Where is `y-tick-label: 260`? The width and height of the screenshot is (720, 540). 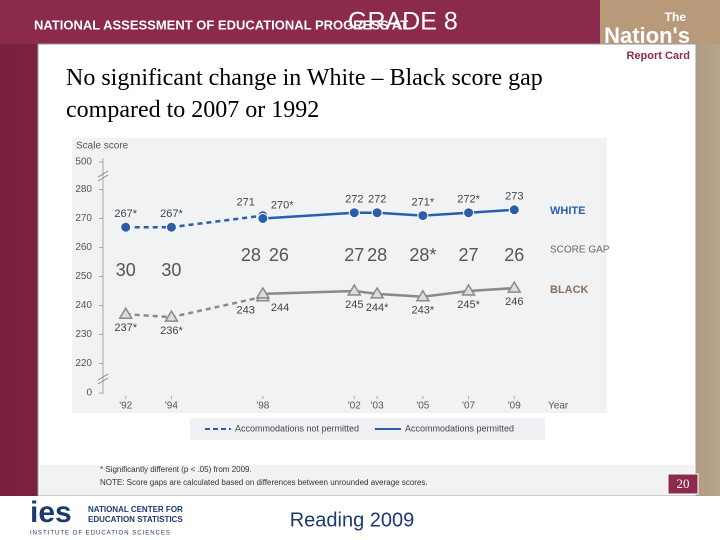 y-tick-label: 260 is located at coordinates (83, 247).